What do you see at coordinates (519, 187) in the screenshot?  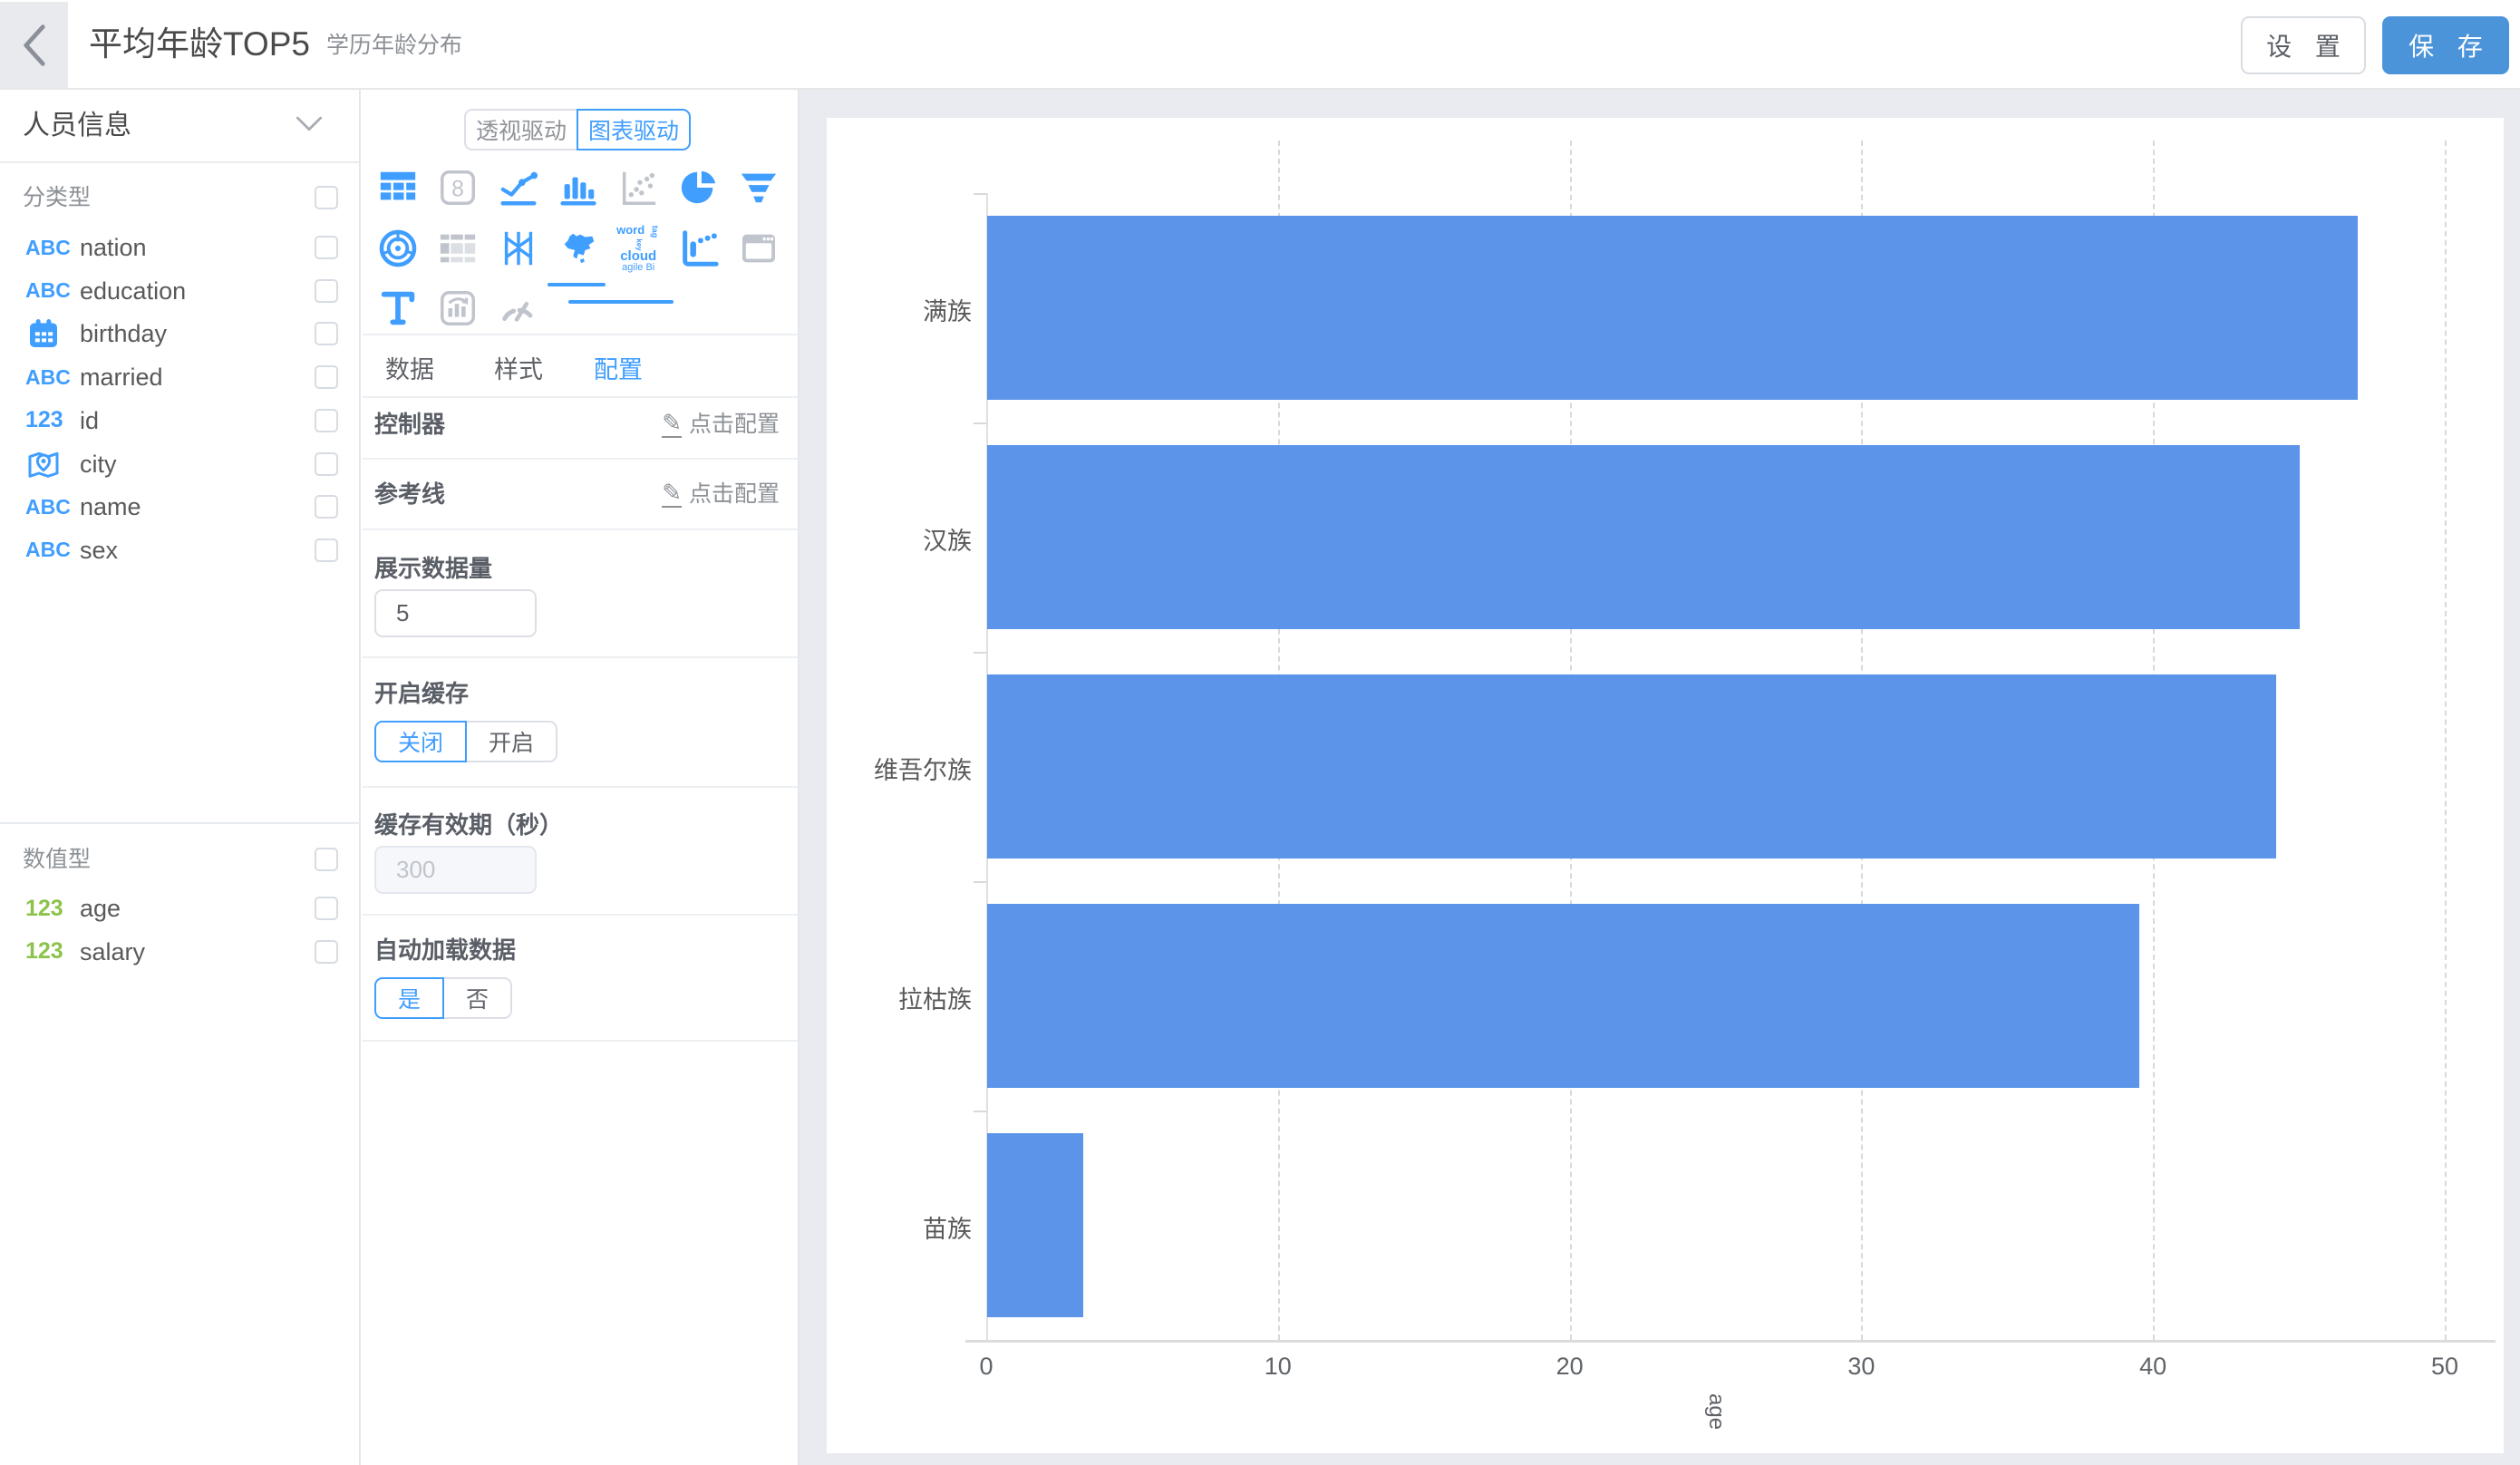 I see `chart-type-line-chart` at bounding box center [519, 187].